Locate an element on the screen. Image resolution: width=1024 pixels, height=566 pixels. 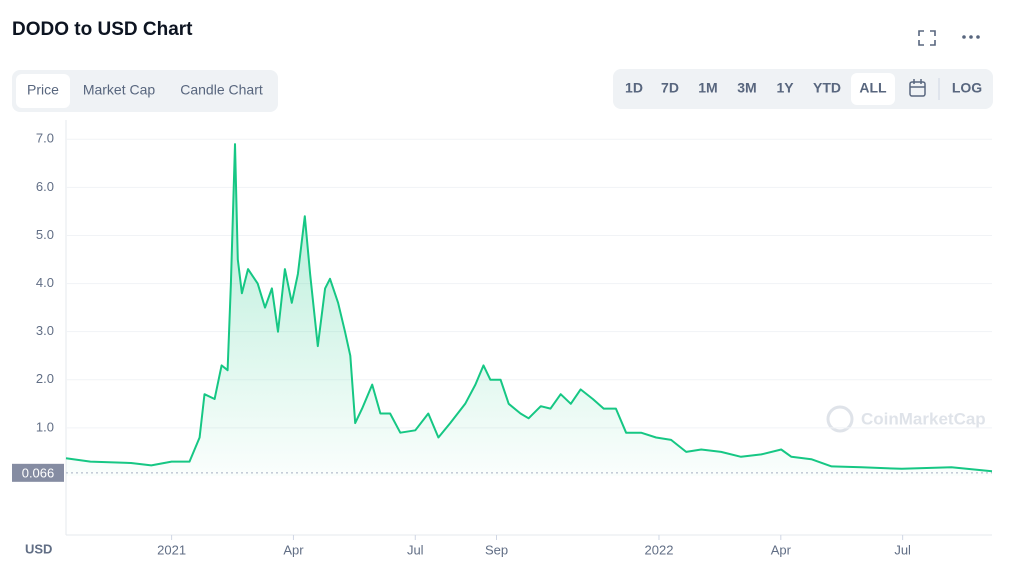
title: DODO to USD Chart is located at coordinates (102, 29).